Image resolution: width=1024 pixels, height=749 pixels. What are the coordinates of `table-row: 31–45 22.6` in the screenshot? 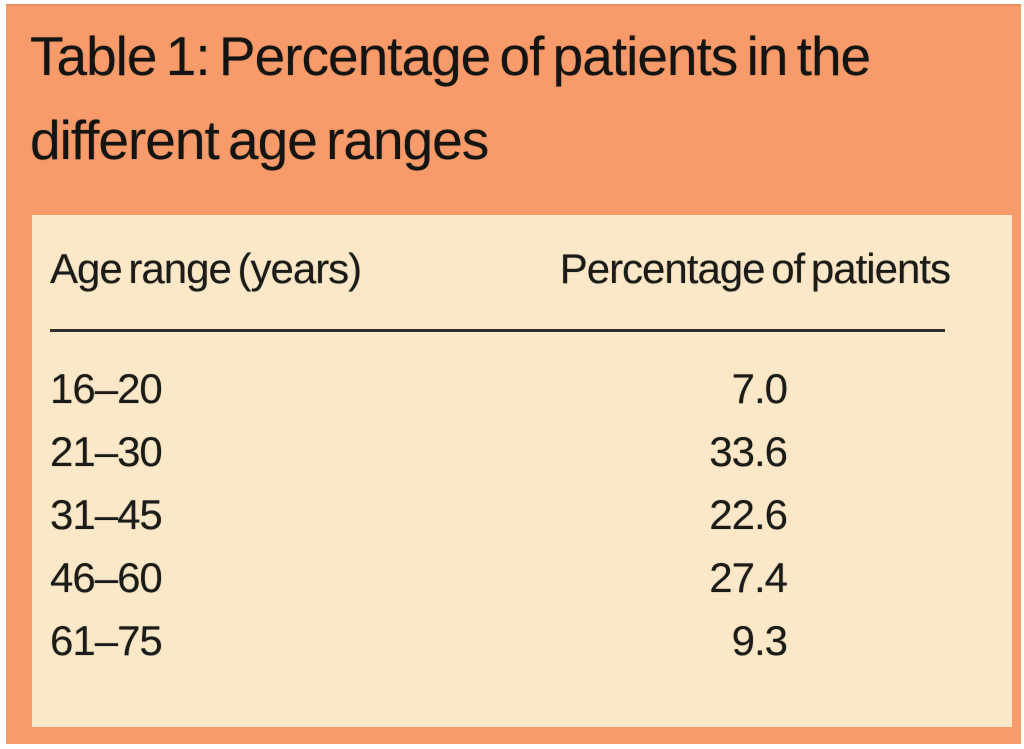 It's located at (522, 514).